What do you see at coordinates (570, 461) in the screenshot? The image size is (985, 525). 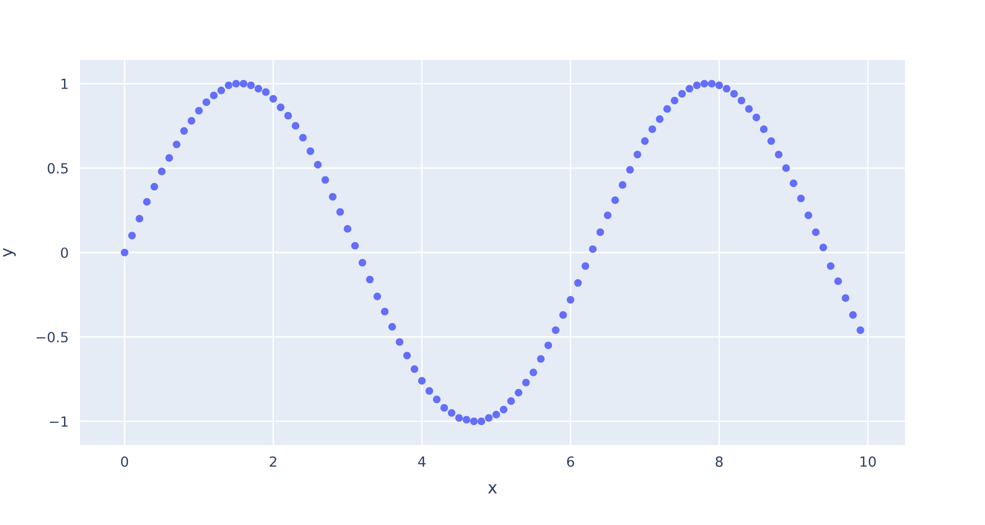 I see `x-tick-label: 6` at bounding box center [570, 461].